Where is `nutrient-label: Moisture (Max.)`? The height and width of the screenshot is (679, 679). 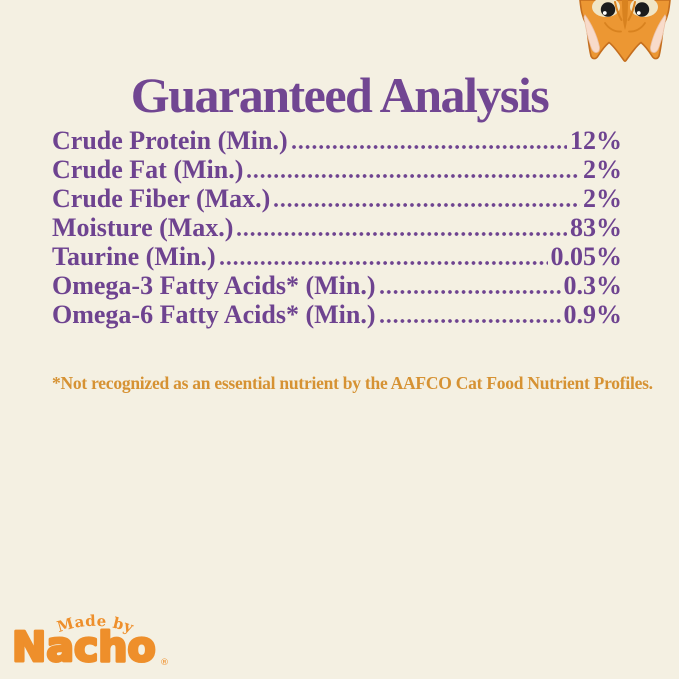
nutrient-label: Moisture (Max.) is located at coordinates (143, 227).